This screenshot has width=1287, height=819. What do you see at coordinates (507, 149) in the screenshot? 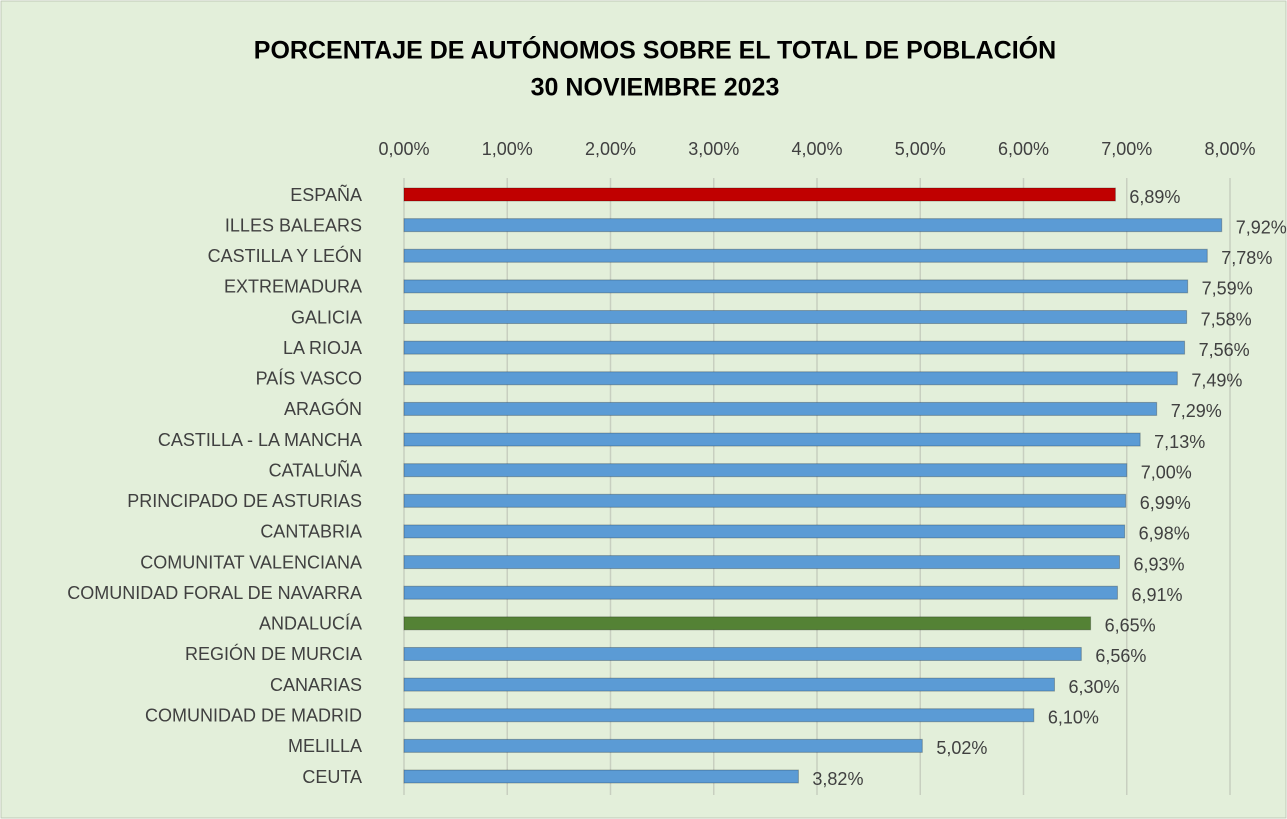
I see `x-tick-label: 1,00%` at bounding box center [507, 149].